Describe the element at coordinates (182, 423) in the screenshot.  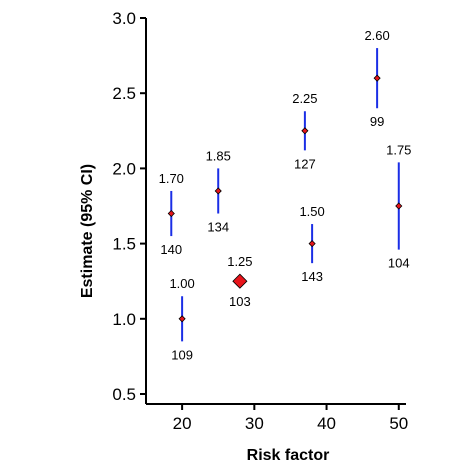
I see `x-tick-label: 20` at that location.